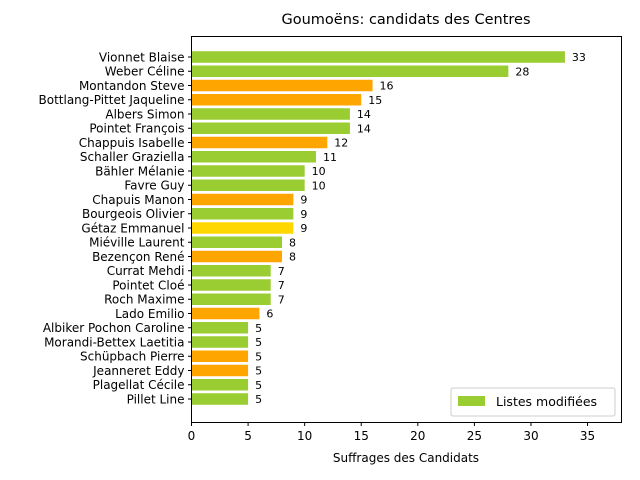 The width and height of the screenshot is (640, 480). I want to click on category-label: Lado Emilio, so click(149, 314).